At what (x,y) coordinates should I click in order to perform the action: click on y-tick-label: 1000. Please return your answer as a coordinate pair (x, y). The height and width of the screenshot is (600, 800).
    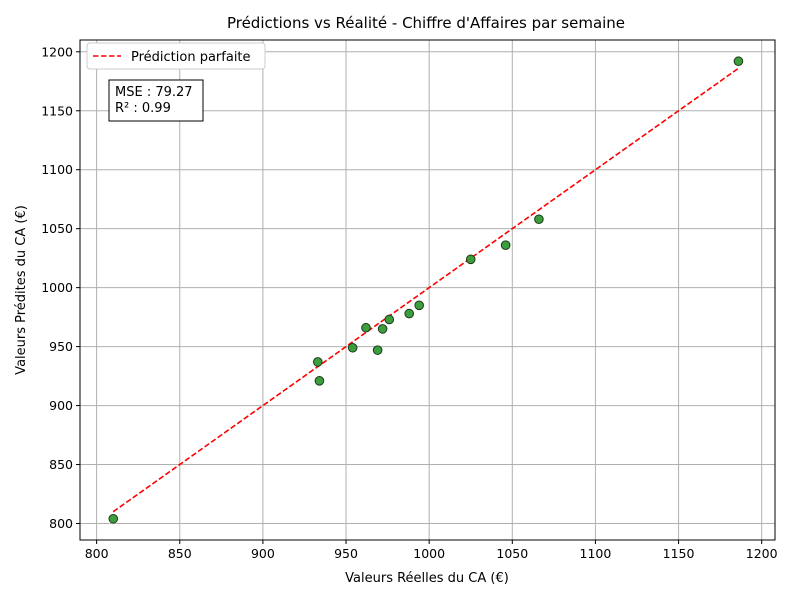
    Looking at the image, I should click on (57, 287).